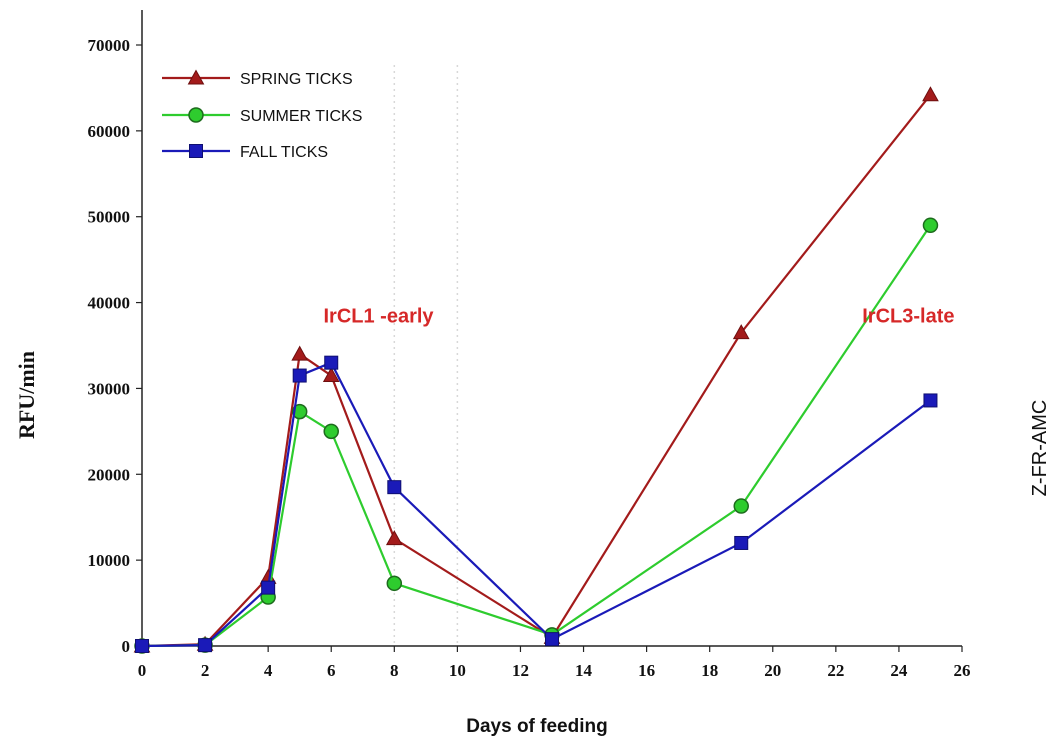  What do you see at coordinates (268, 670) in the screenshot?
I see `x-tick-label-2: 4` at bounding box center [268, 670].